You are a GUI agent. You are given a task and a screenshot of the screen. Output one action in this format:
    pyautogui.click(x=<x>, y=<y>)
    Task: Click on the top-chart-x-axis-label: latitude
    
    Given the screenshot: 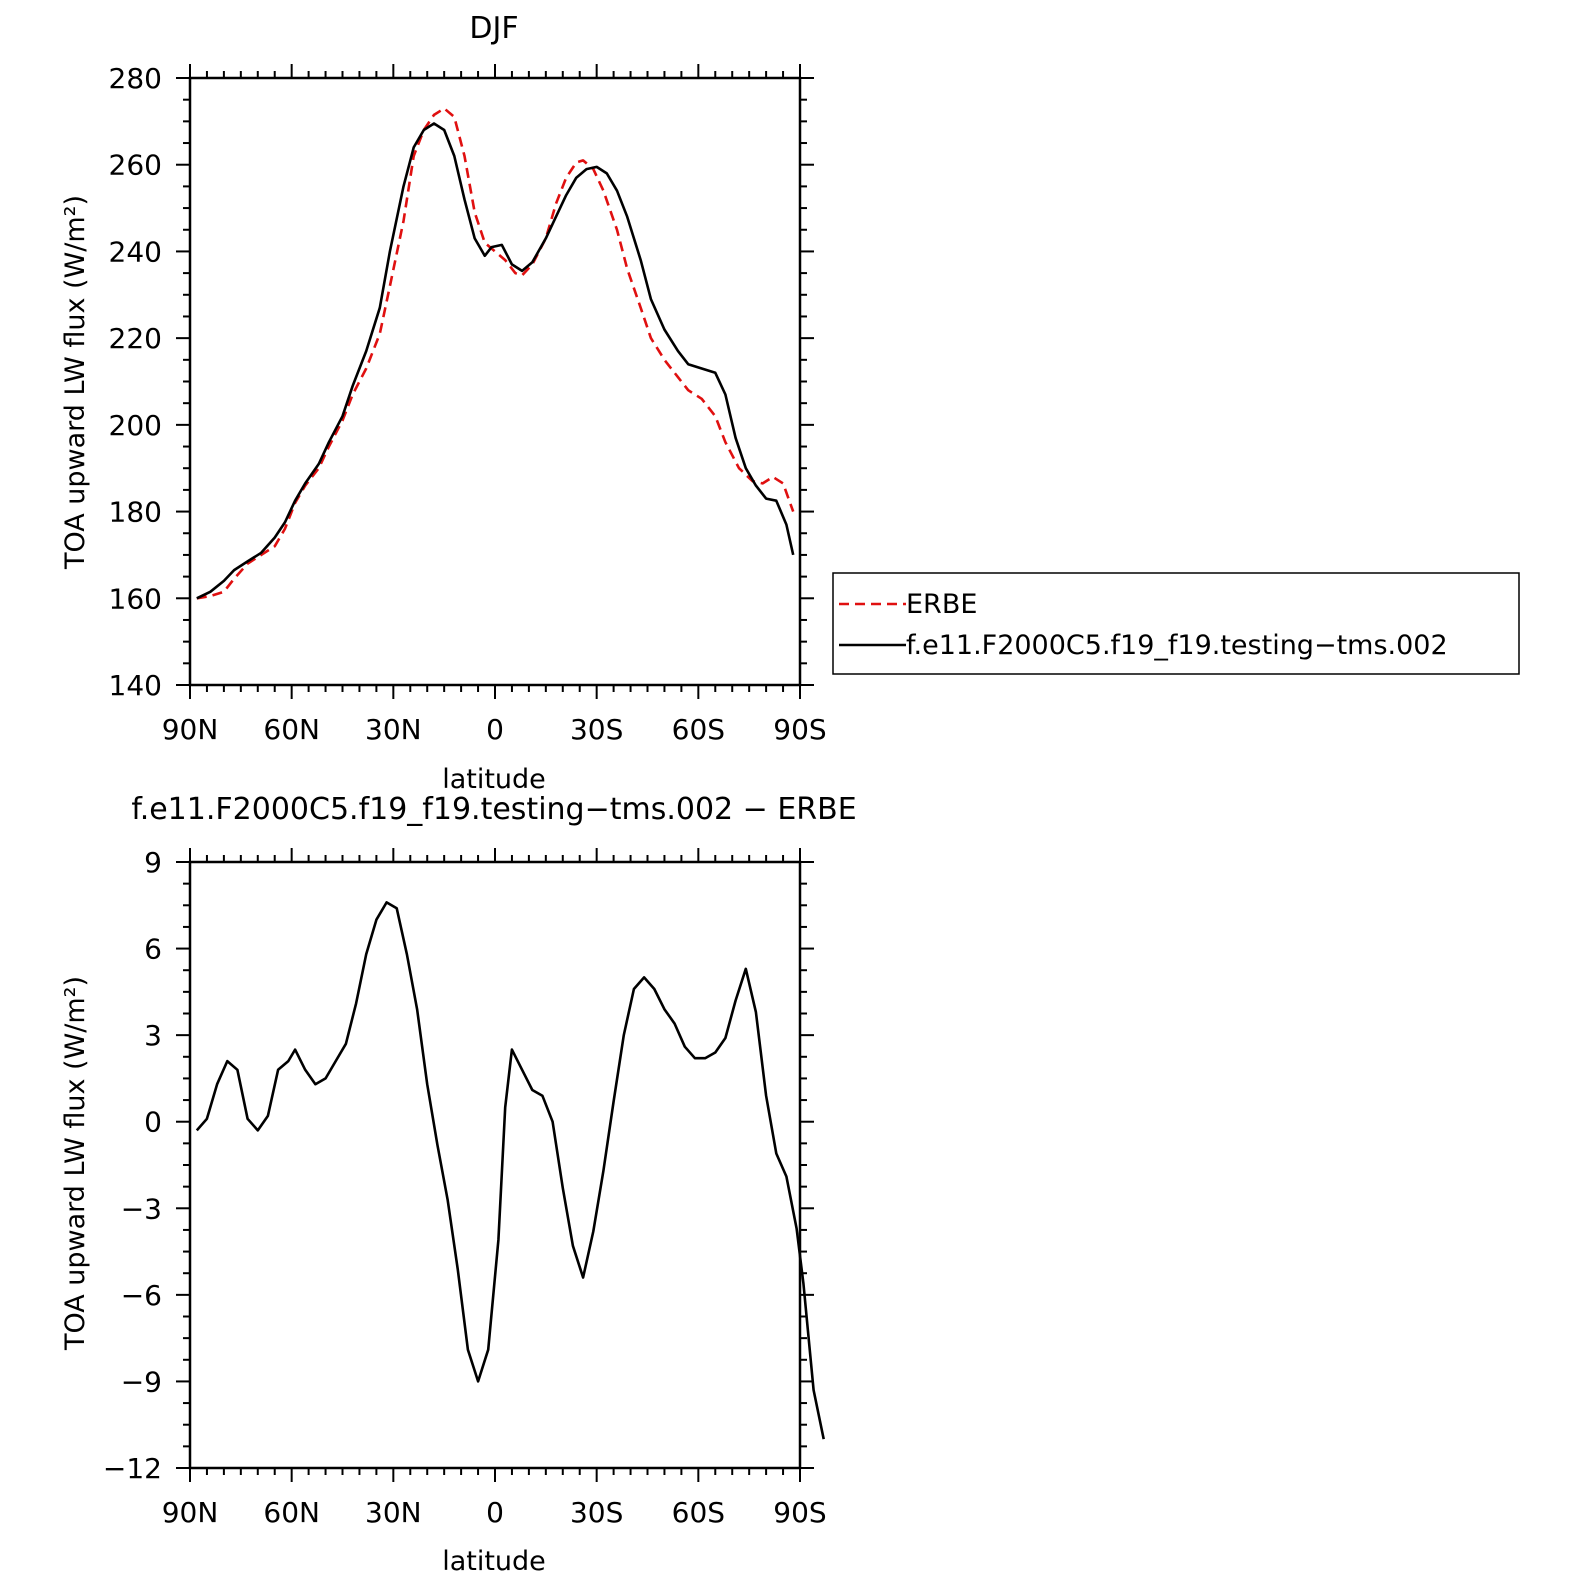 What is the action you would take?
    pyautogui.click(x=494, y=779)
    